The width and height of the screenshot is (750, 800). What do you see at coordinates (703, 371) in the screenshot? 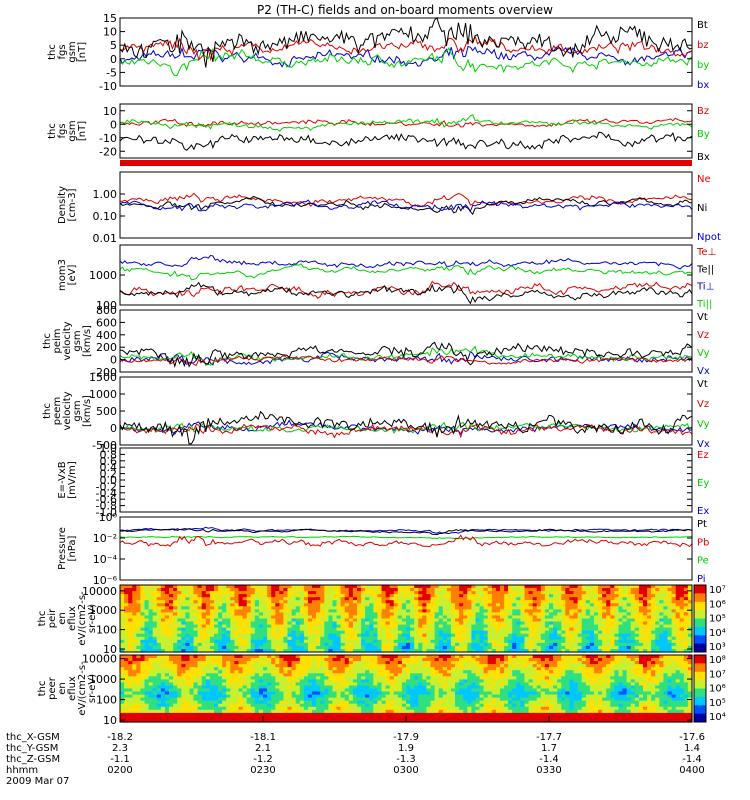
I see `legend-entry: Vx` at bounding box center [703, 371].